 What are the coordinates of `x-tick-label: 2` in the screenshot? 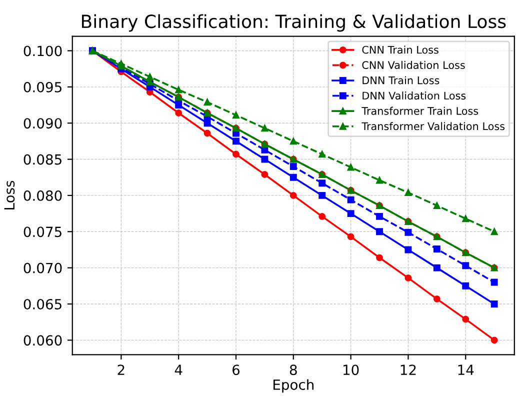 It's located at (121, 369).